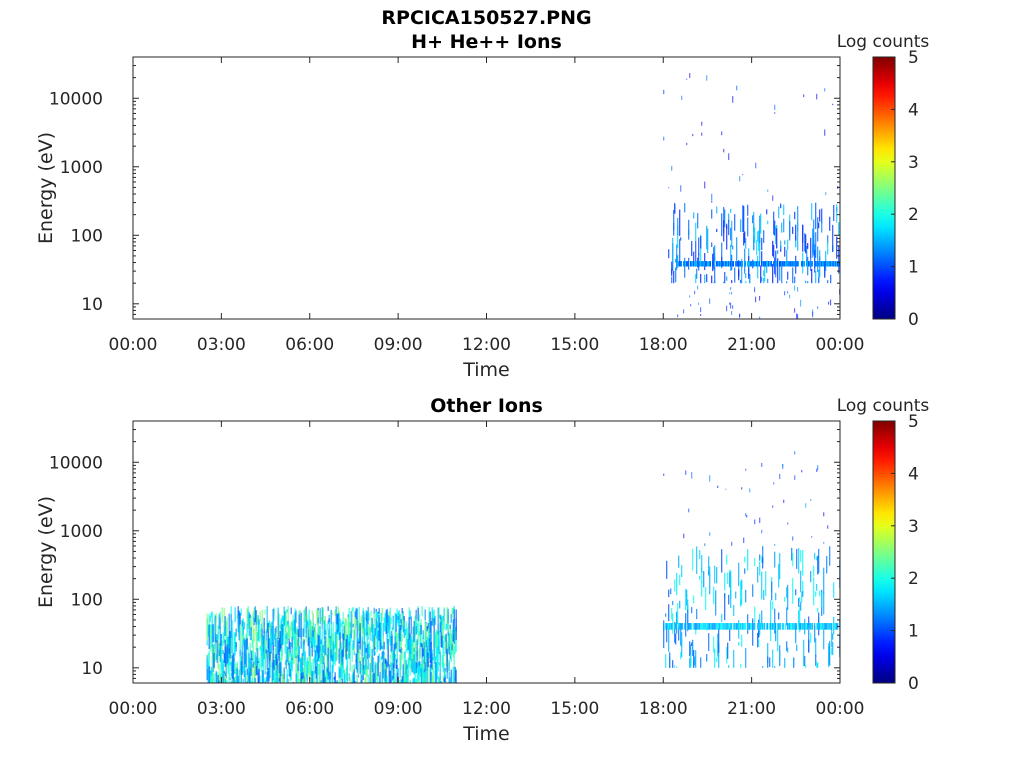  Describe the element at coordinates (574, 345) in the screenshot. I see `x-tick-label: 15:00` at that location.